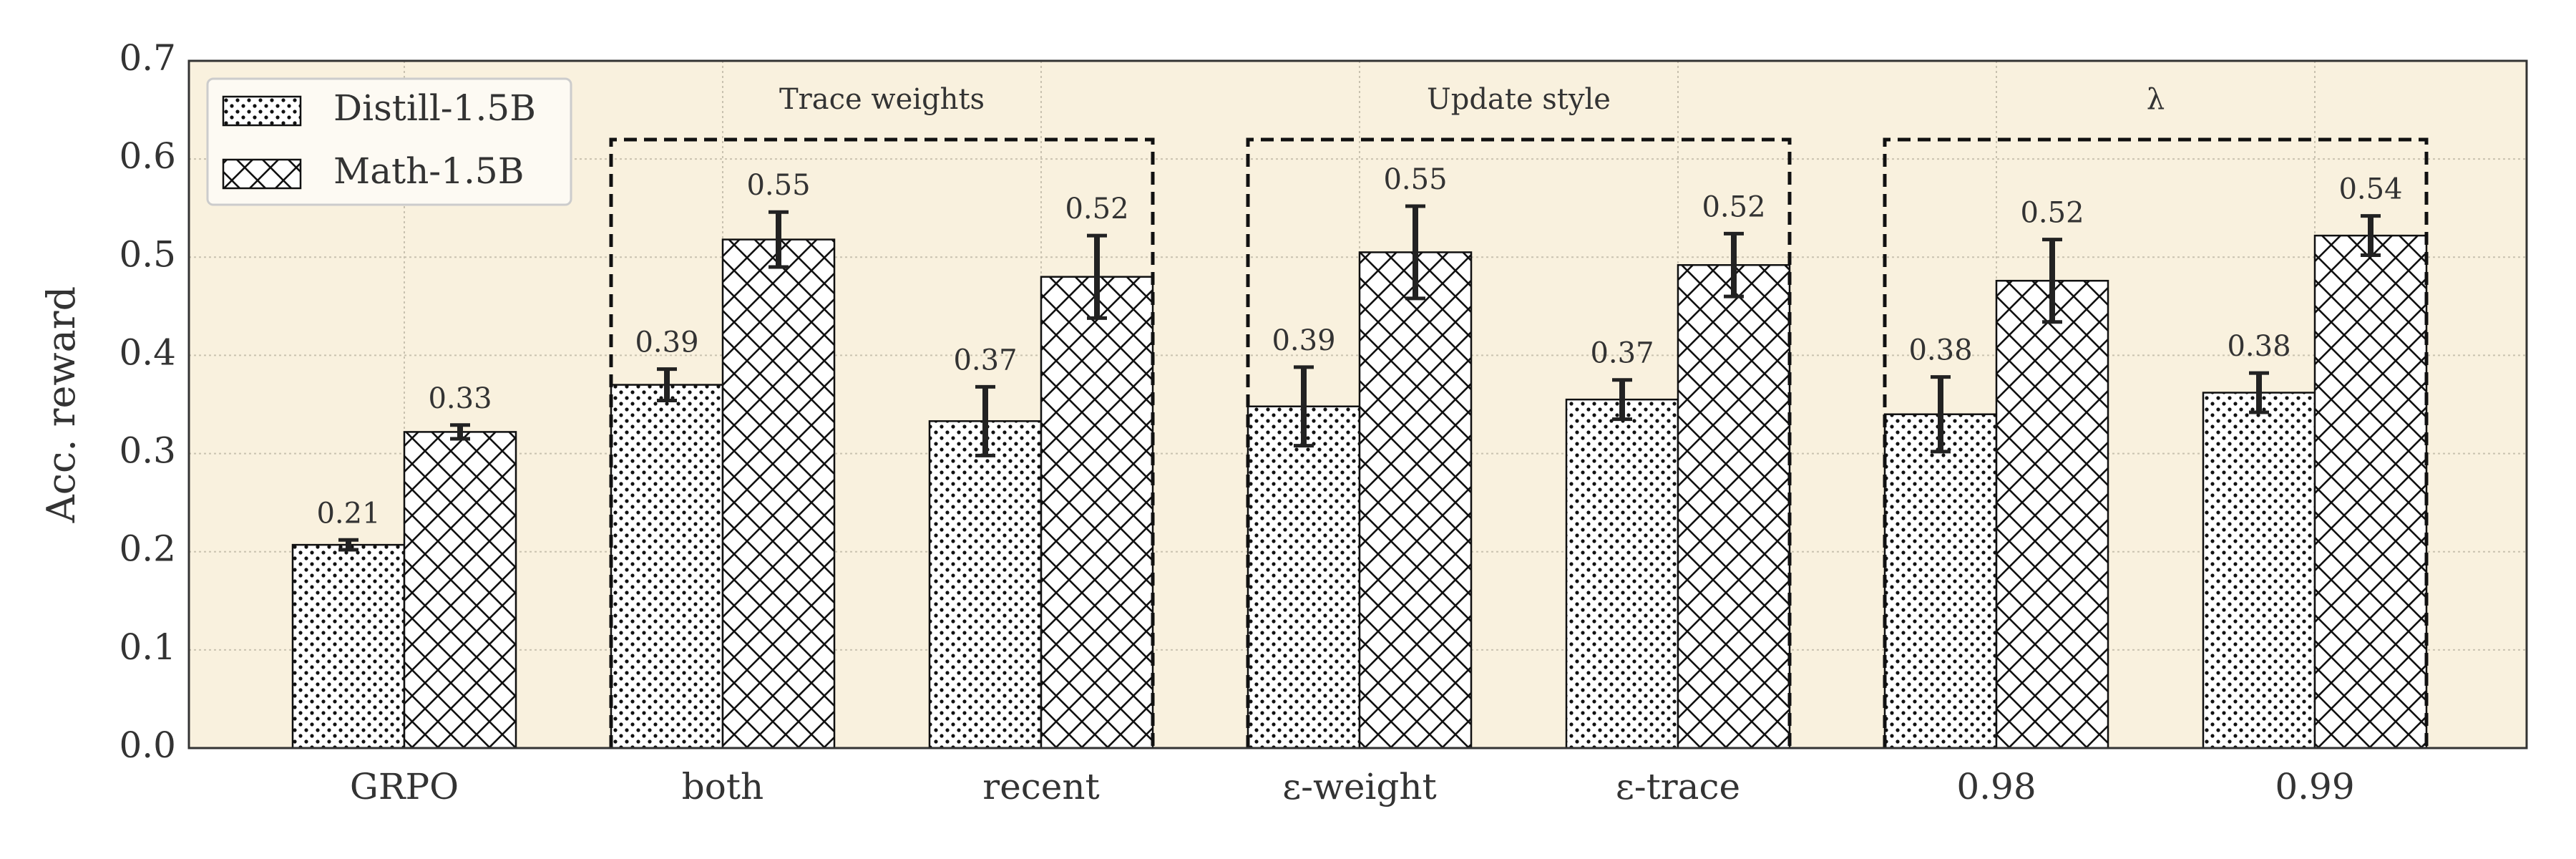  I want to click on y-tick-label: 0.5, so click(147, 254).